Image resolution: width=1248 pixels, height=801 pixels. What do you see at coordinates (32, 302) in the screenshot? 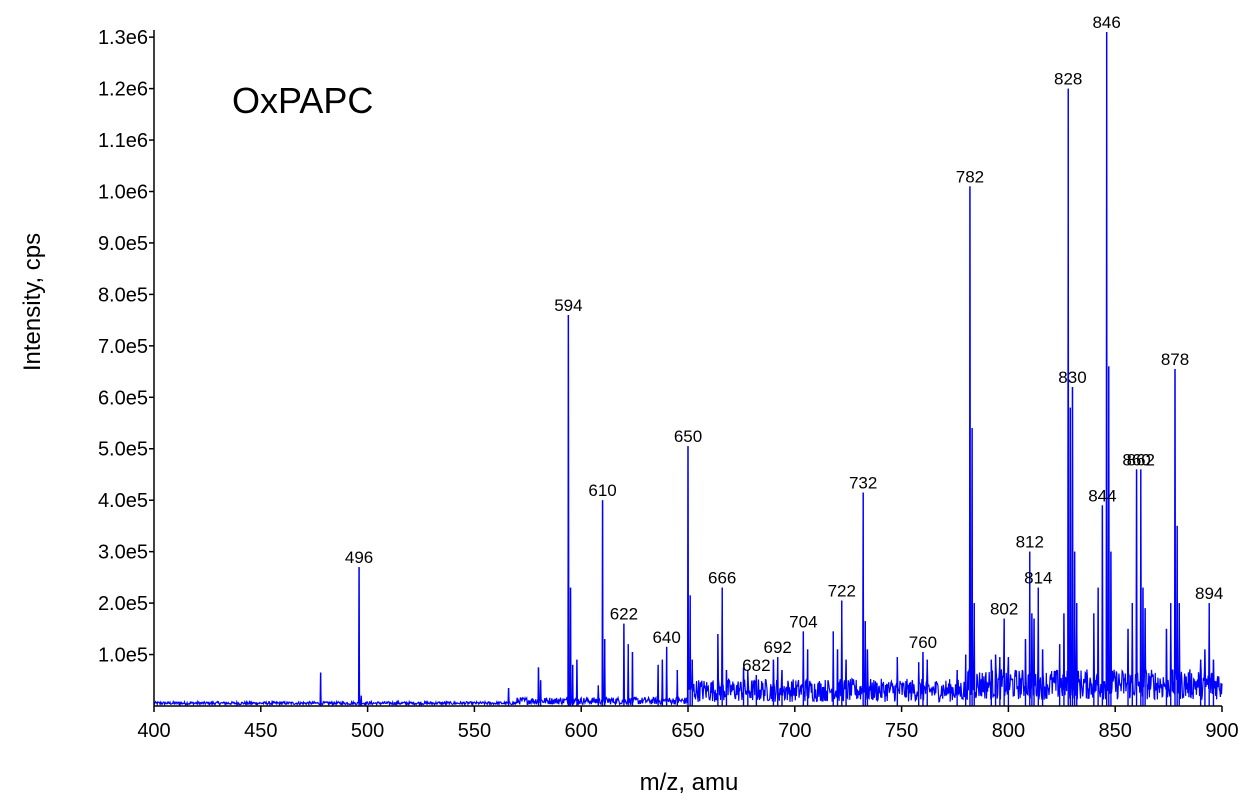
I see `y-axis-title: Intensity, cps` at bounding box center [32, 302].